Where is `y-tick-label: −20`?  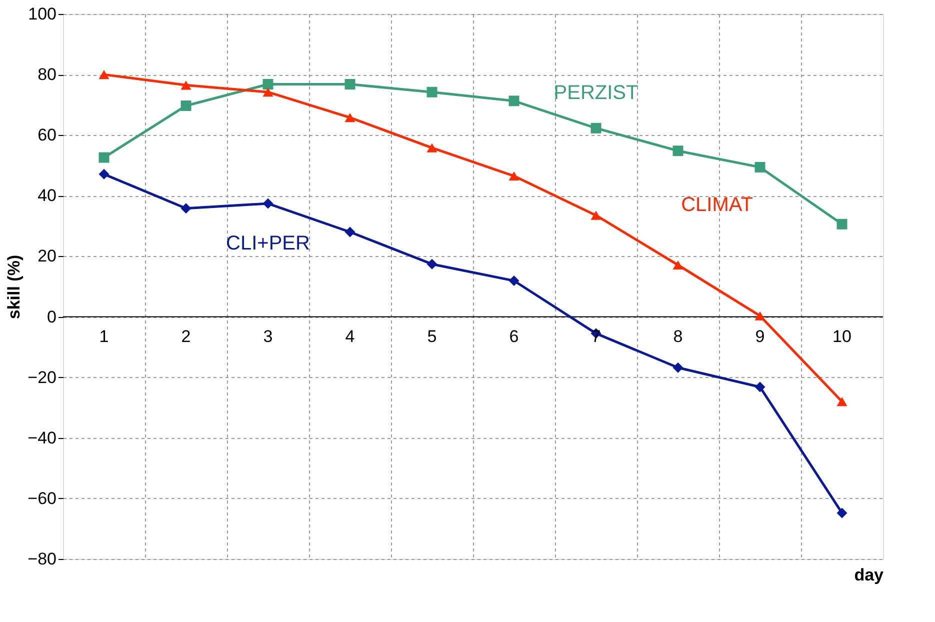
y-tick-label: −20 is located at coordinates (42, 377).